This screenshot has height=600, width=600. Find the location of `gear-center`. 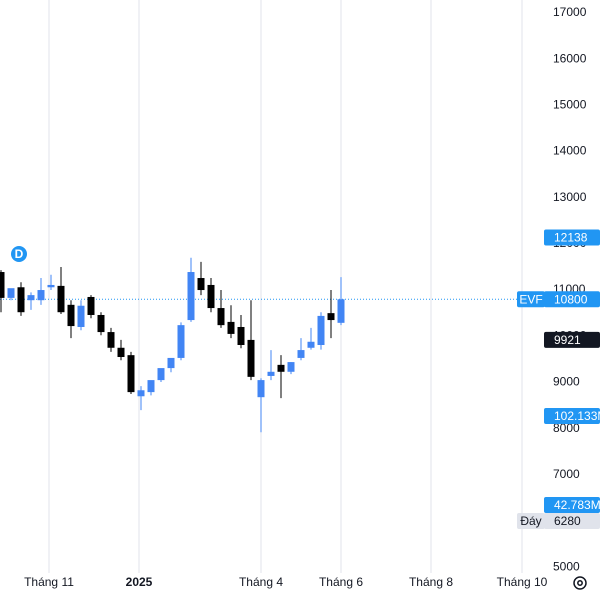

gear-center is located at coordinates (580, 583).